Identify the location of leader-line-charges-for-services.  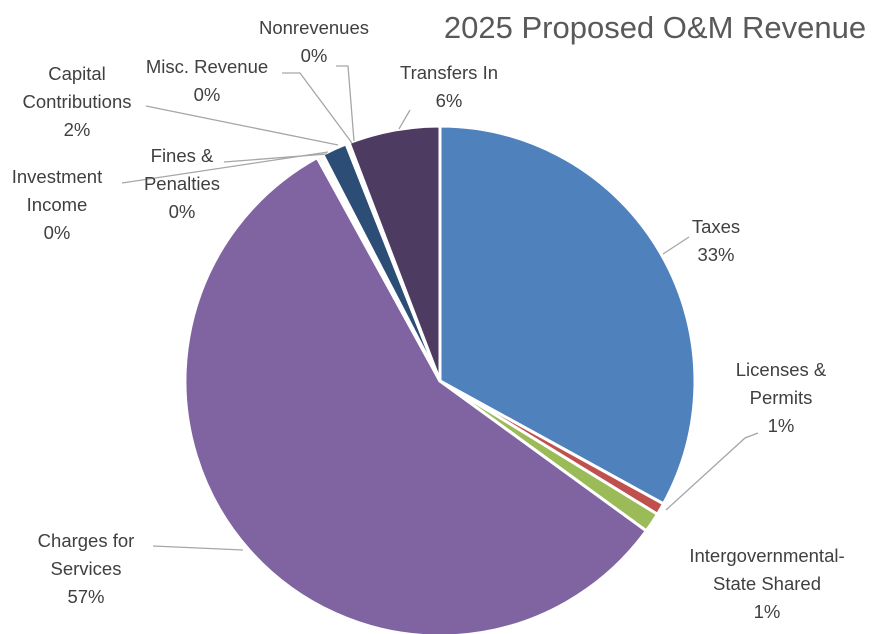
(198, 548).